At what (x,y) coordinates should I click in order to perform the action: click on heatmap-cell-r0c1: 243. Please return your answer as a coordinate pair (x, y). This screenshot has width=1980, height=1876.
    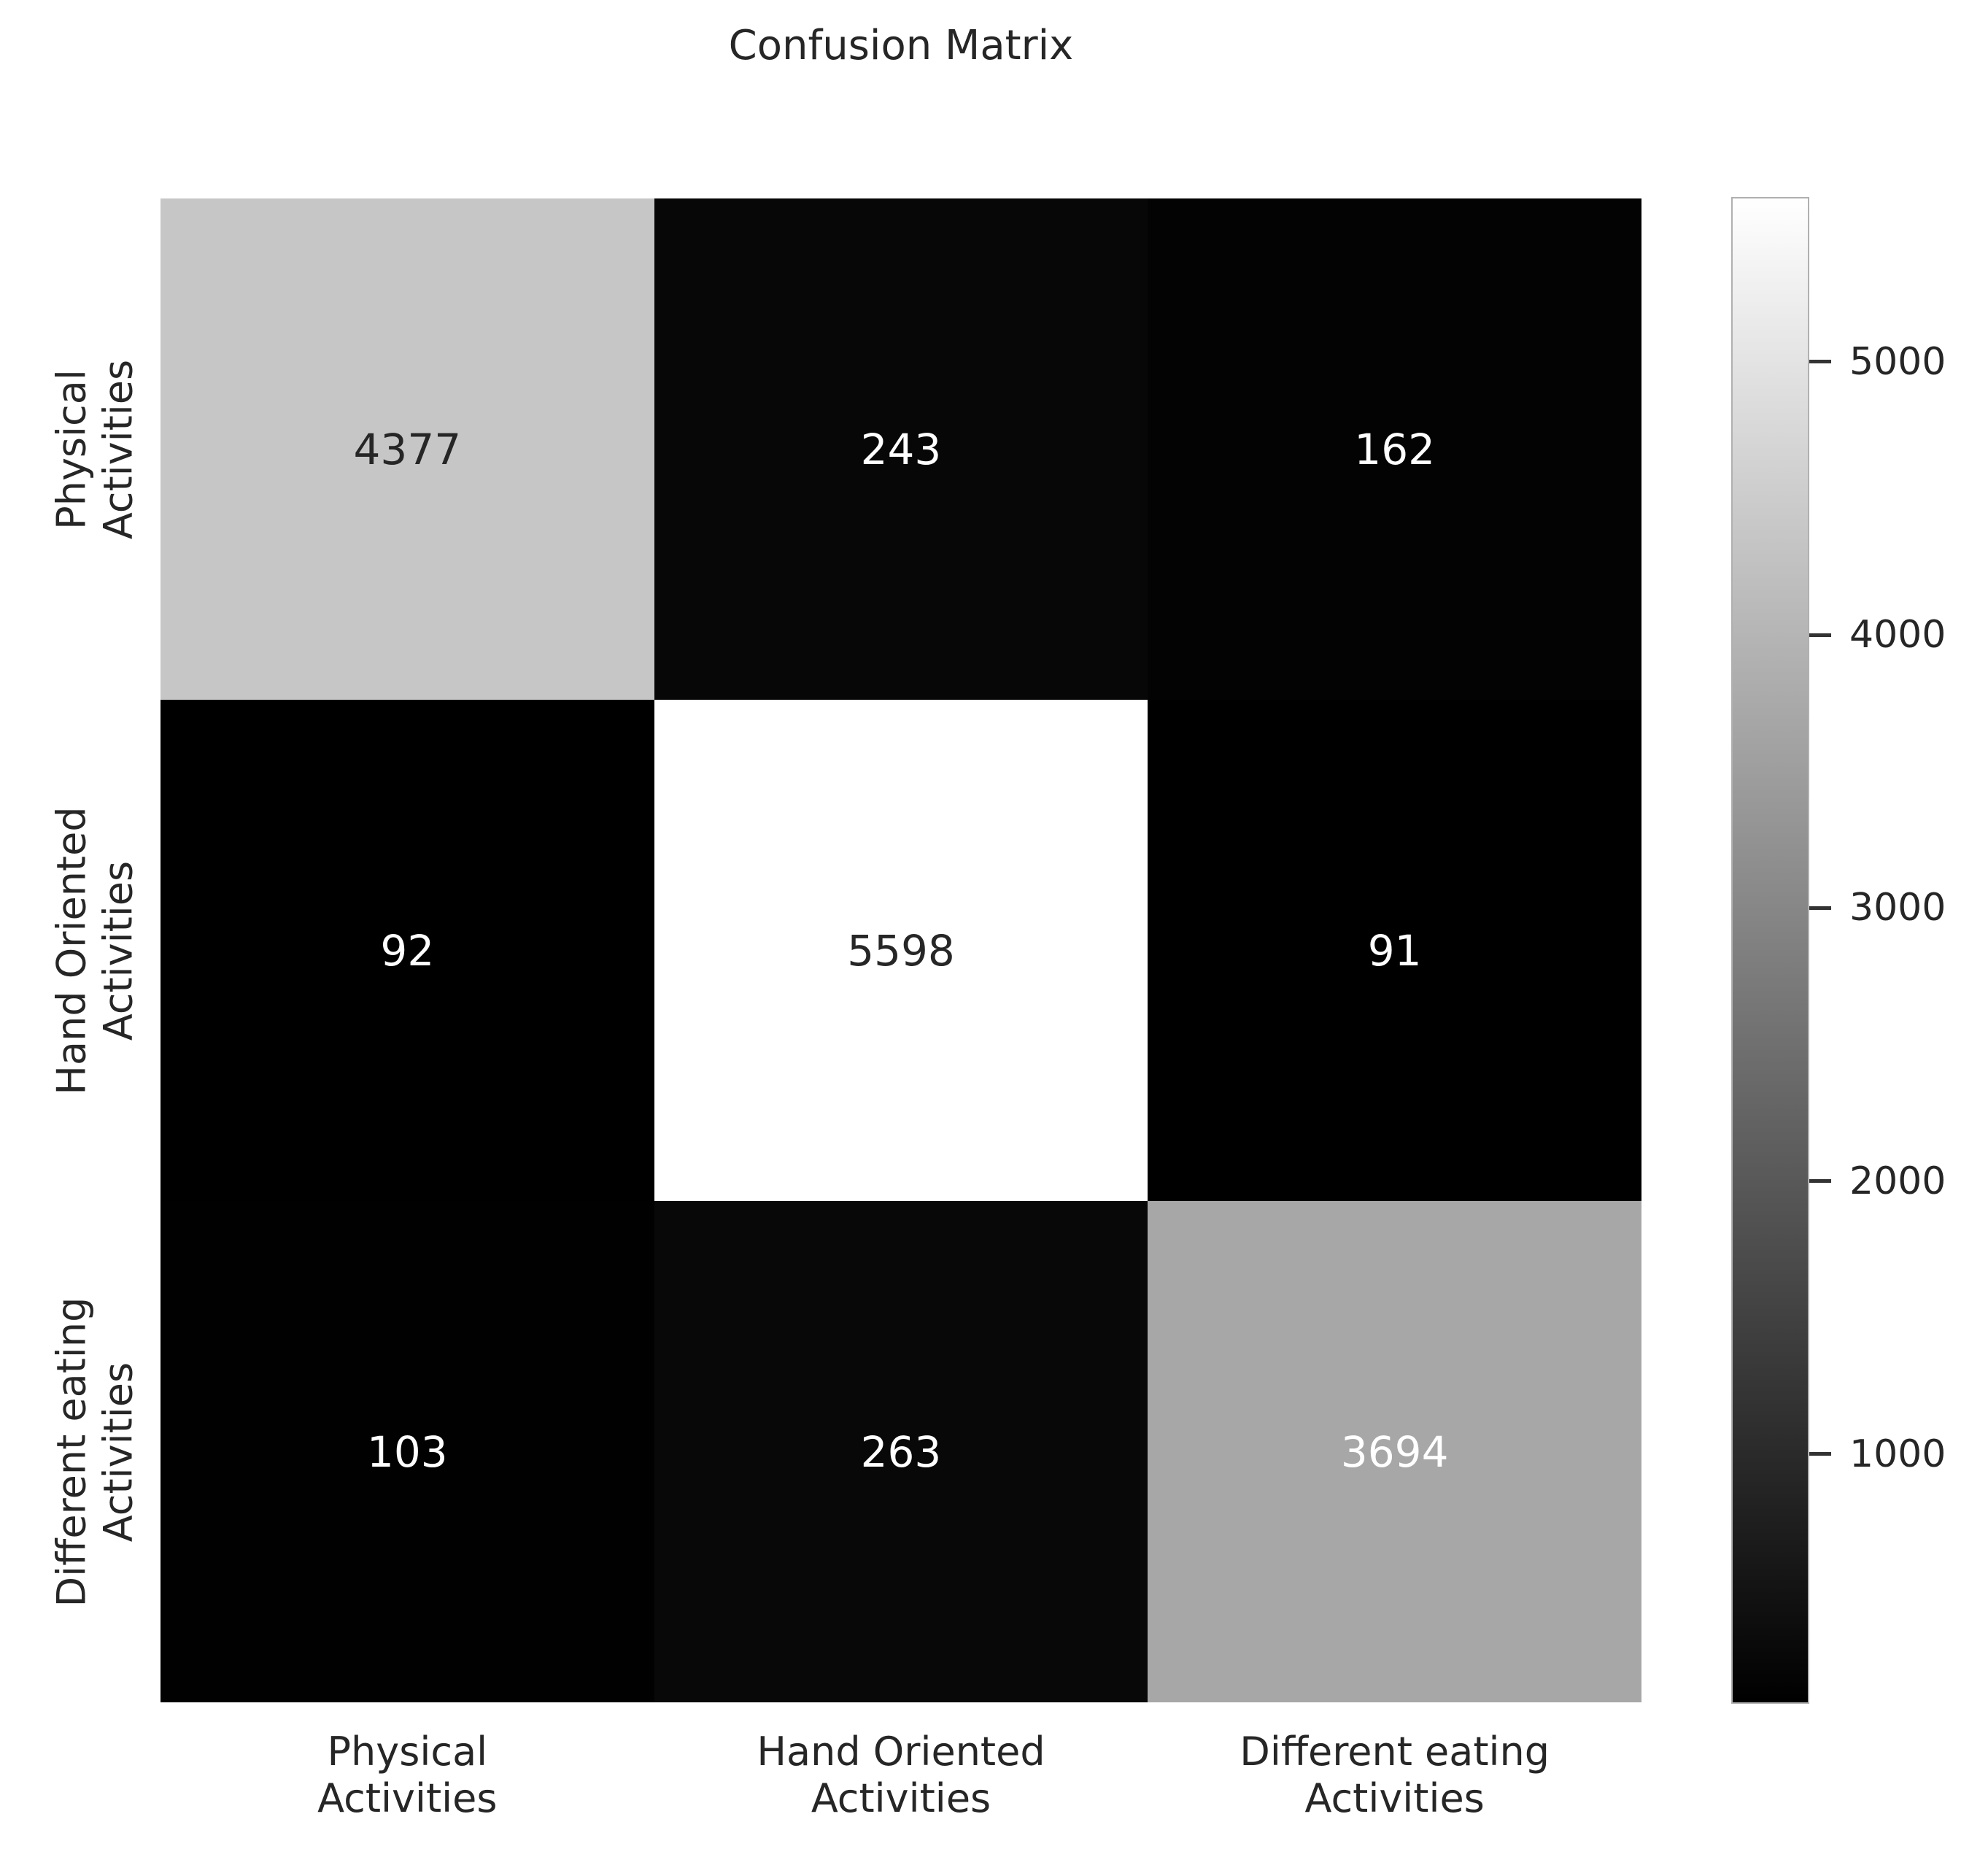
    Looking at the image, I should click on (901, 449).